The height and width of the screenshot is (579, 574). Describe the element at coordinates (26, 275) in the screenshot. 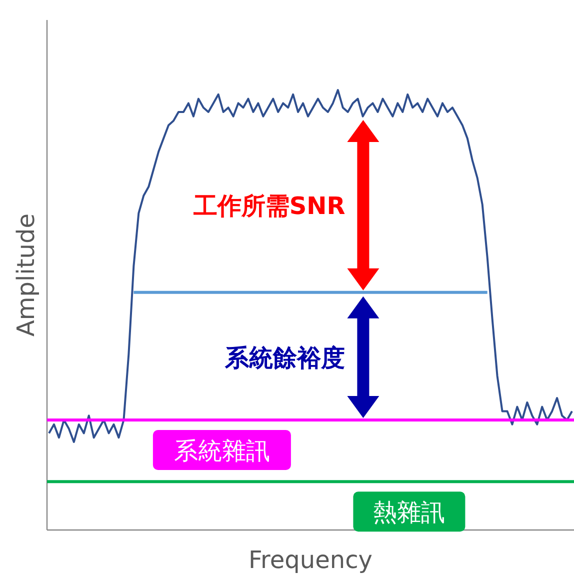

I see `y-axis-title: Amplitude` at that location.